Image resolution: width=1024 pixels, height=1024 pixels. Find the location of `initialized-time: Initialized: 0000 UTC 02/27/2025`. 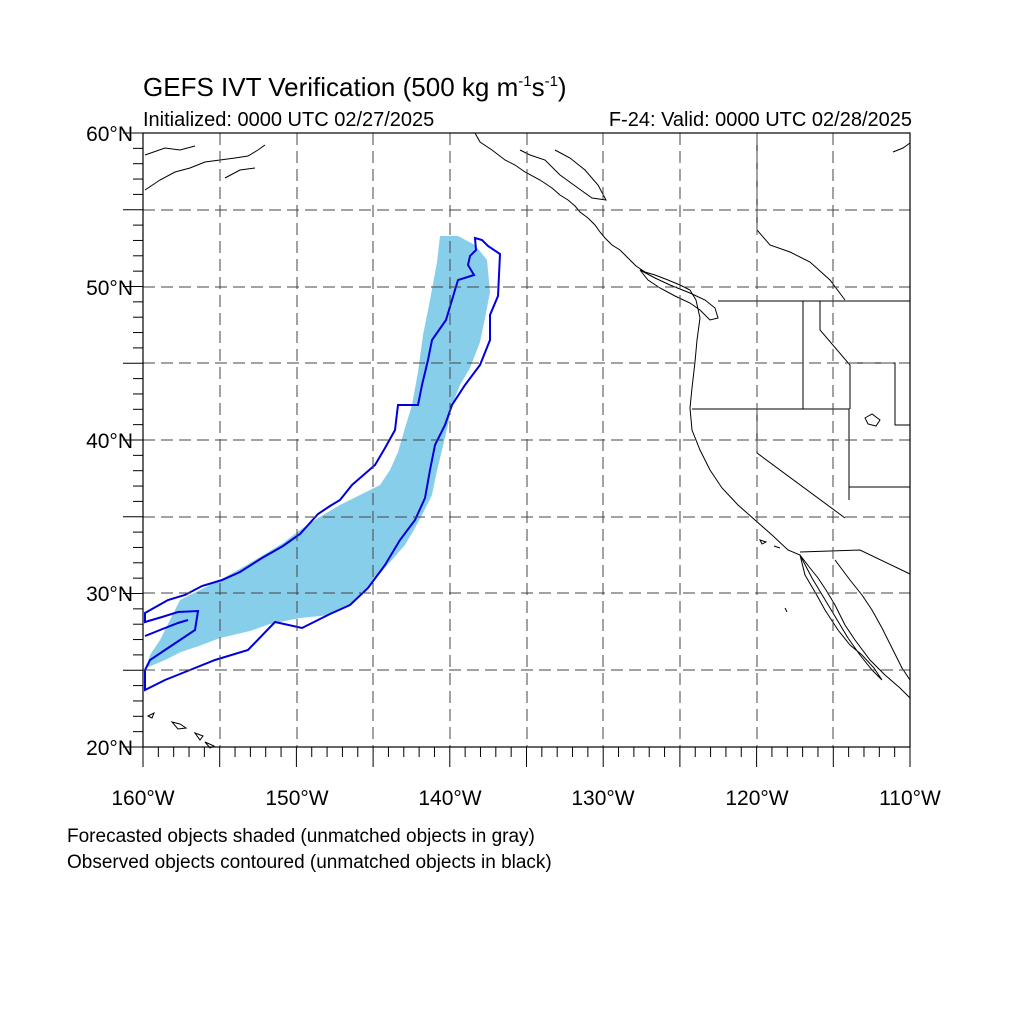

initialized-time: Initialized: 0000 UTC 02/27/2025 is located at coordinates (289, 120).